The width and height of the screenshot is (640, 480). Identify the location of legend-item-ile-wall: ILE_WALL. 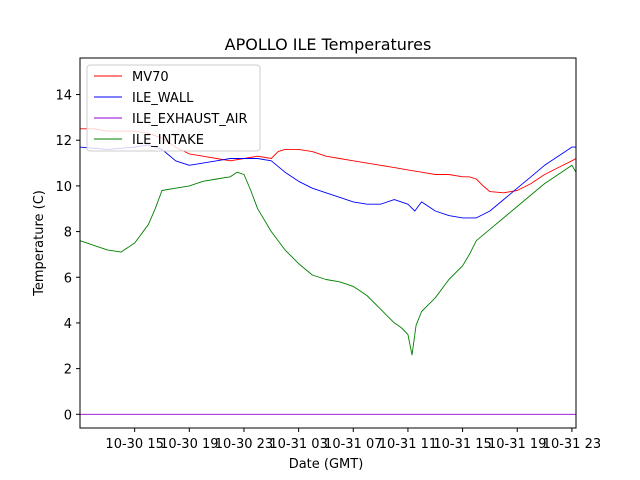
(144, 98).